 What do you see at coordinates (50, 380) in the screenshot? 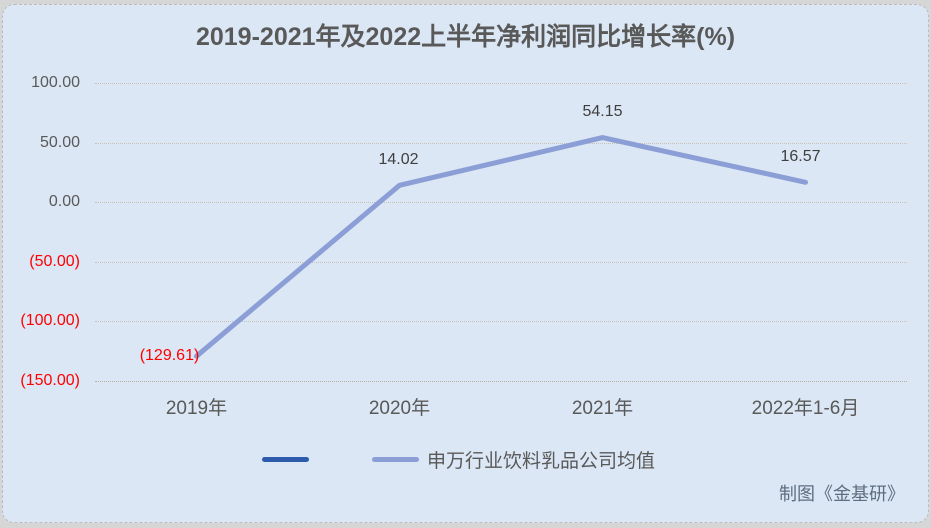
I see `y-tick-label: (150.00)` at bounding box center [50, 380].